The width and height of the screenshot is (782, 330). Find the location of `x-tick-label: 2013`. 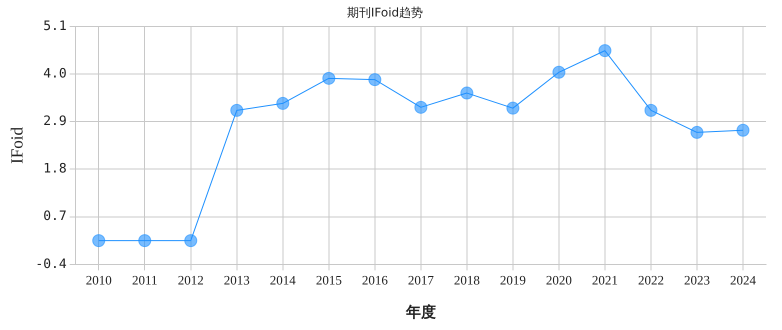

x-tick-label: 2013 is located at coordinates (237, 280).